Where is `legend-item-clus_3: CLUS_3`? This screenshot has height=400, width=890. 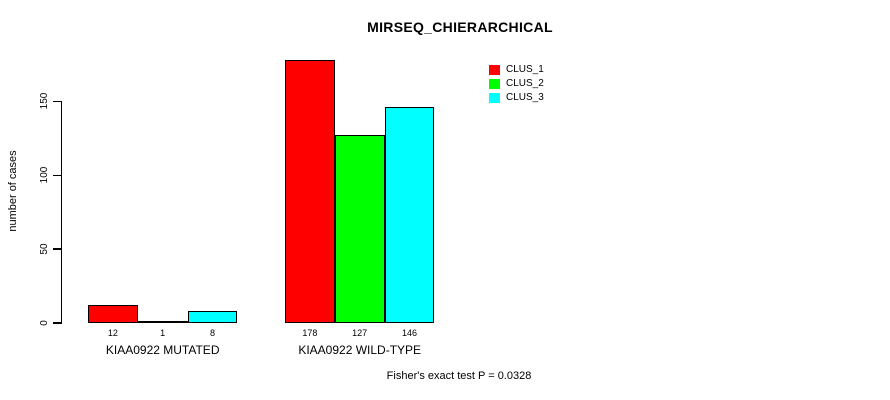
legend-item-clus_3: CLUS_3 is located at coordinates (516, 97).